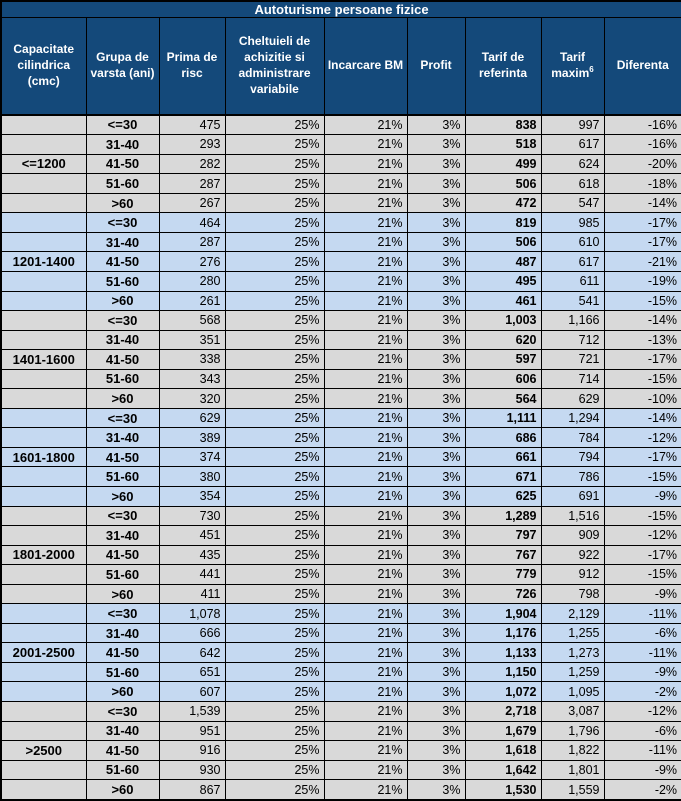 The image size is (681, 801). Describe the element at coordinates (43, 261) in the screenshot. I see `capacity-cell: 1201-1400` at that location.